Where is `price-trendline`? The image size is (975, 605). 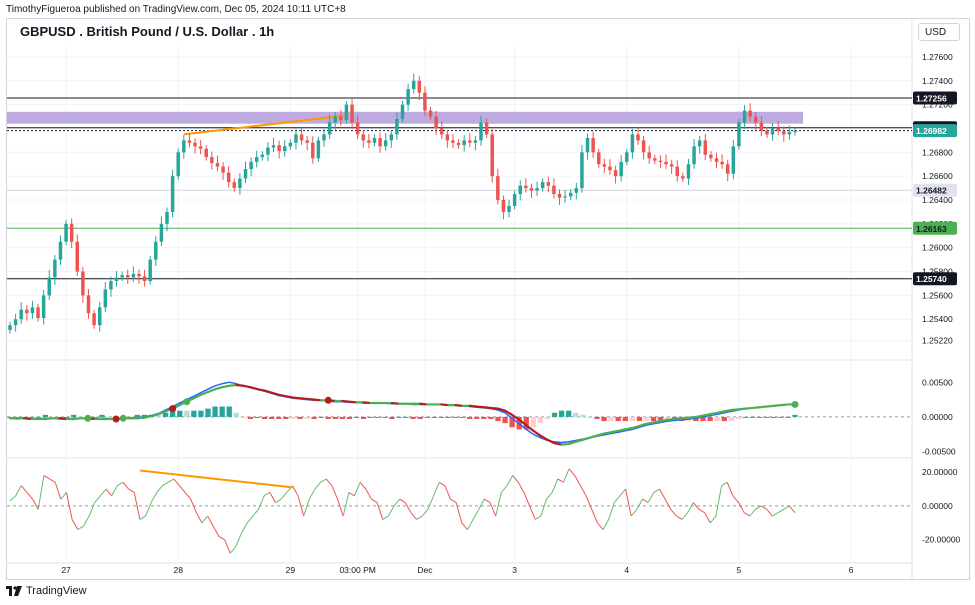
price-trendline is located at coordinates (265, 125).